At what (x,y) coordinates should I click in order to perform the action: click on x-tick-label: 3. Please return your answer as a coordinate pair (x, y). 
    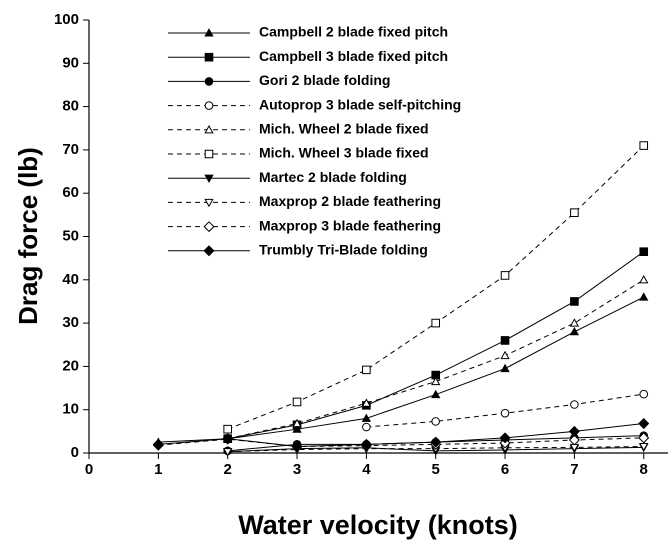
    Looking at the image, I should click on (297, 469).